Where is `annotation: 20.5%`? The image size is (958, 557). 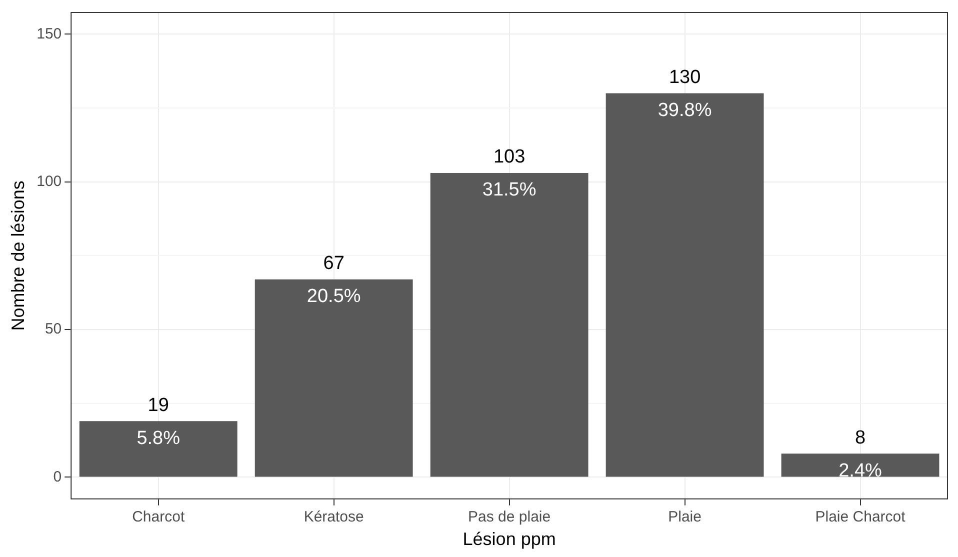 annotation: 20.5% is located at coordinates (333, 297).